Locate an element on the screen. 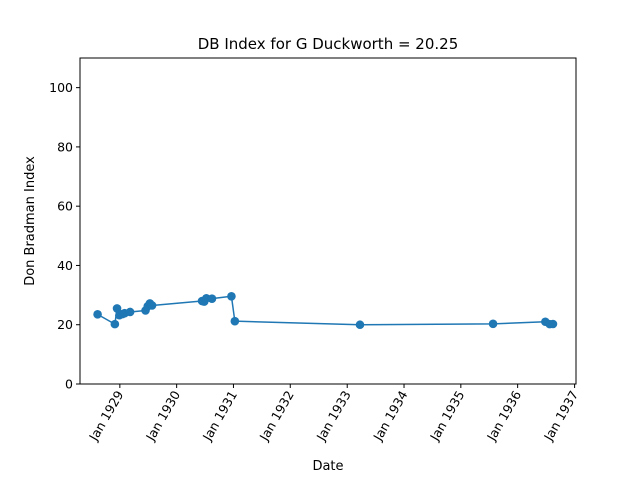  y-tick-label: 100 is located at coordinates (61, 87).